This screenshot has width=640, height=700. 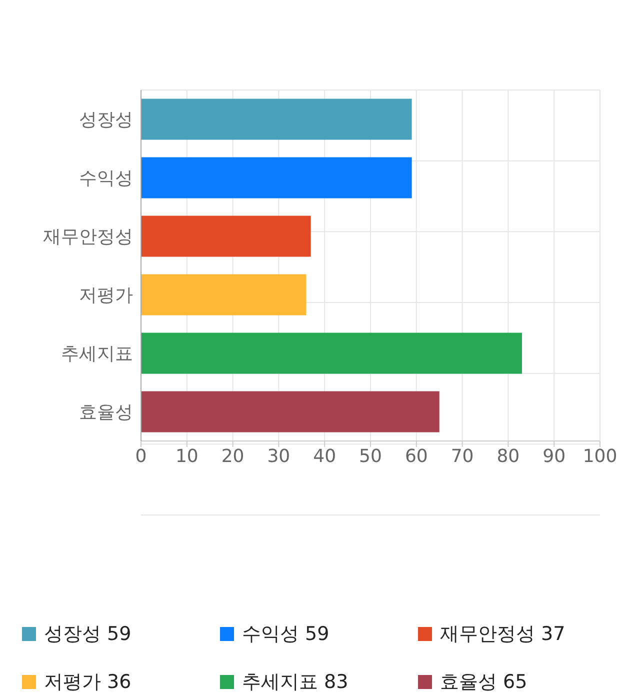 What do you see at coordinates (286, 634) in the screenshot?
I see `legend-label: 수익성 59` at bounding box center [286, 634].